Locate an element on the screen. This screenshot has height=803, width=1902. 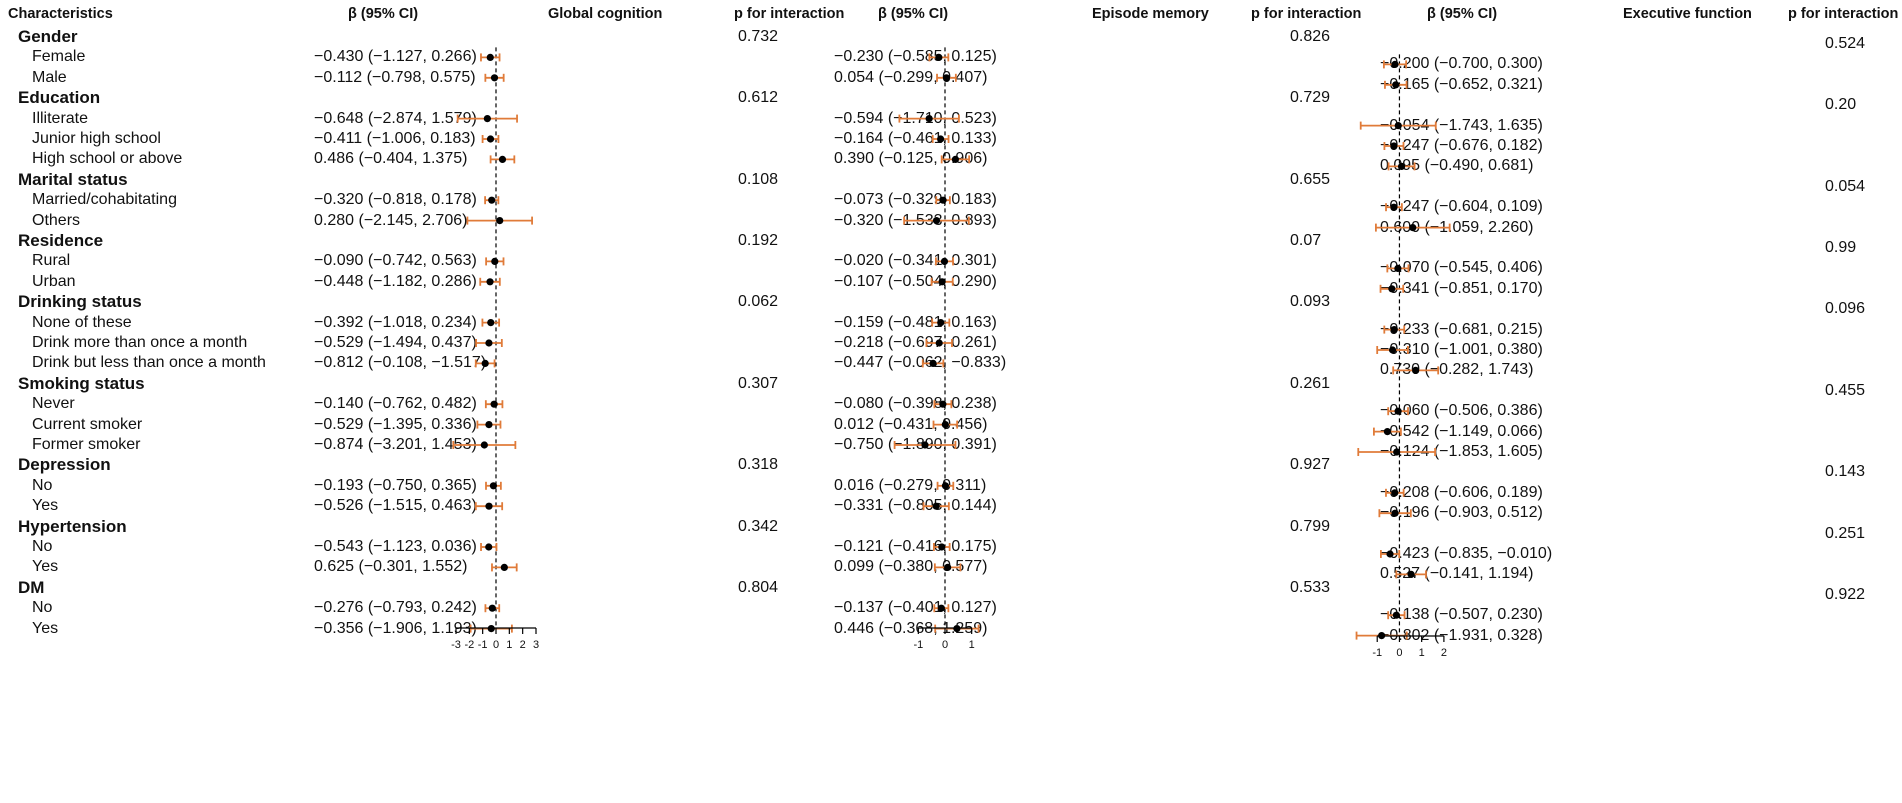
header-characteristics: Characteristics is located at coordinates (60, 14).